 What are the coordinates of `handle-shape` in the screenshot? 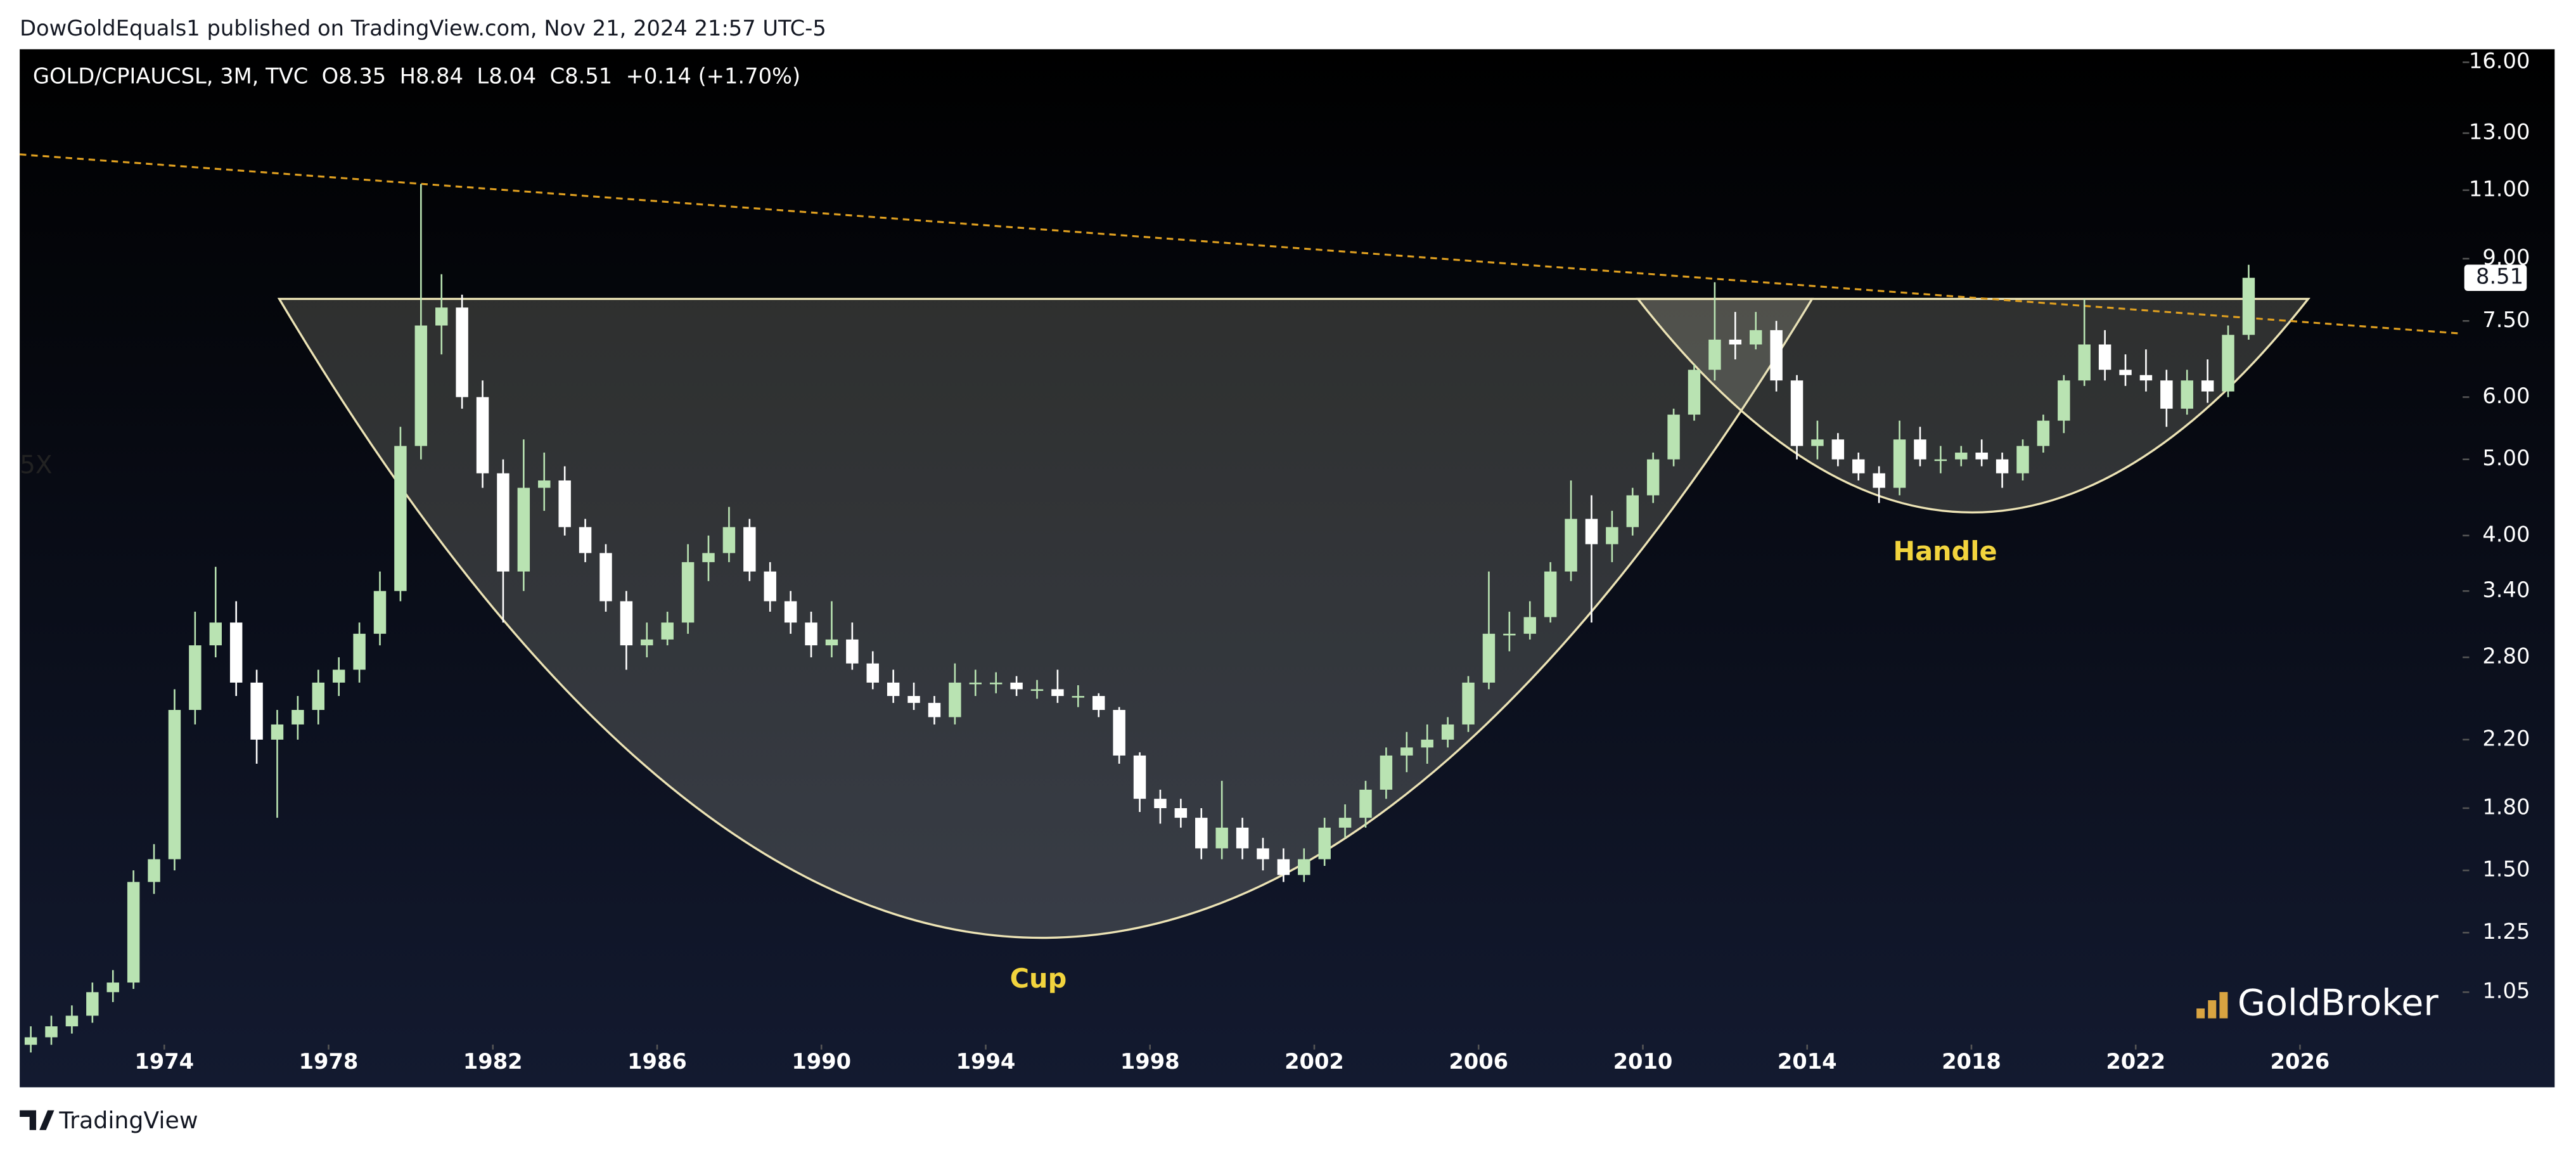 It's located at (1973, 405).